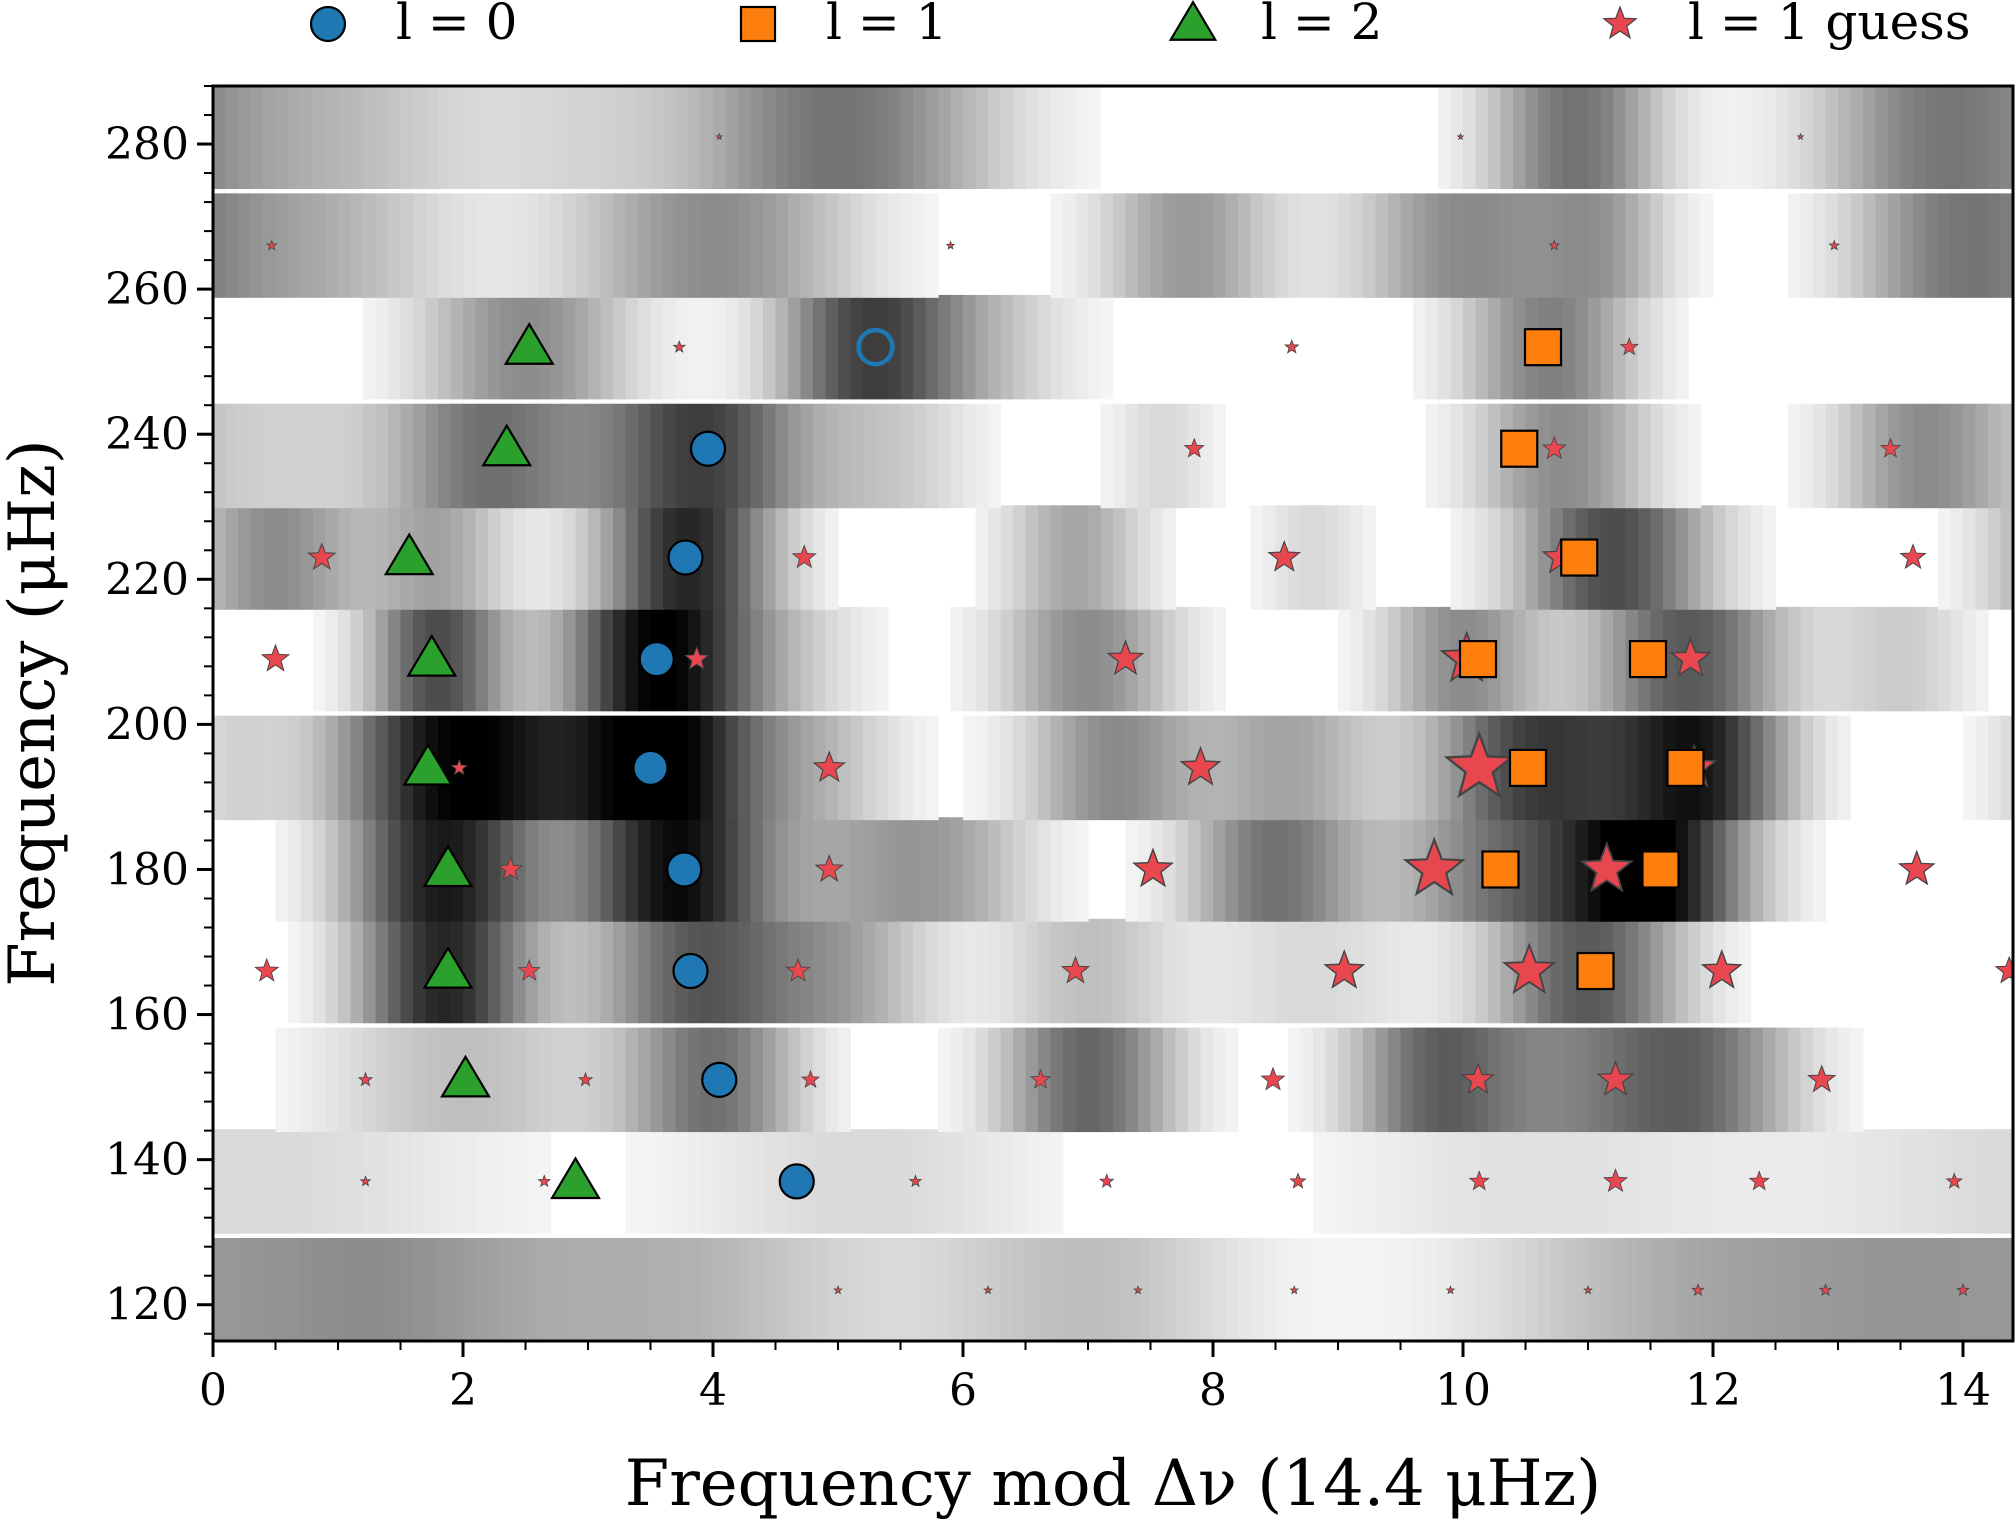 This screenshot has height=1529, width=2016. I want to click on marker-l1-square, so click(1595, 971).